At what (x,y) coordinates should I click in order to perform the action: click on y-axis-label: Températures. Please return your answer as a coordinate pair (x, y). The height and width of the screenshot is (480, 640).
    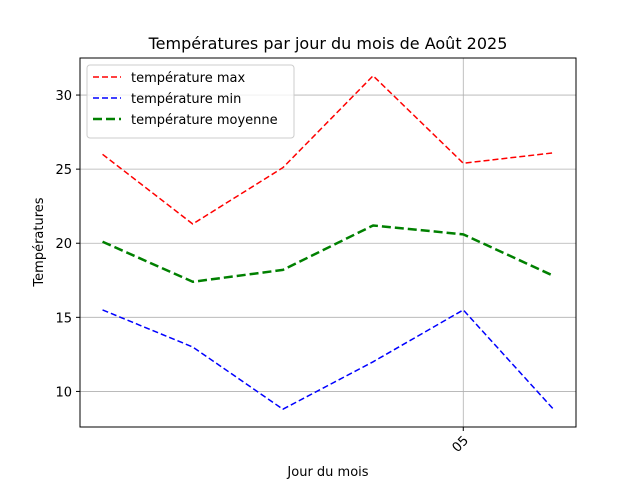
    Looking at the image, I should click on (39, 242).